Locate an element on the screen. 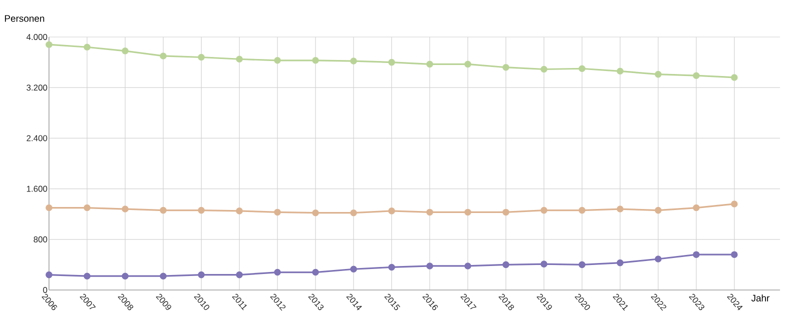 Image resolution: width=795 pixels, height=331 pixels. y-tick-label: 4.000 is located at coordinates (37, 37).